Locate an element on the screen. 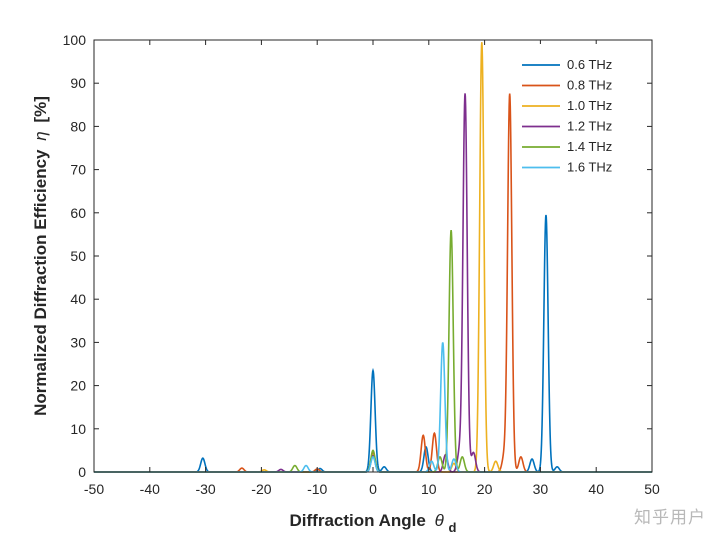  legend-label: 1.4 THz is located at coordinates (589, 146).